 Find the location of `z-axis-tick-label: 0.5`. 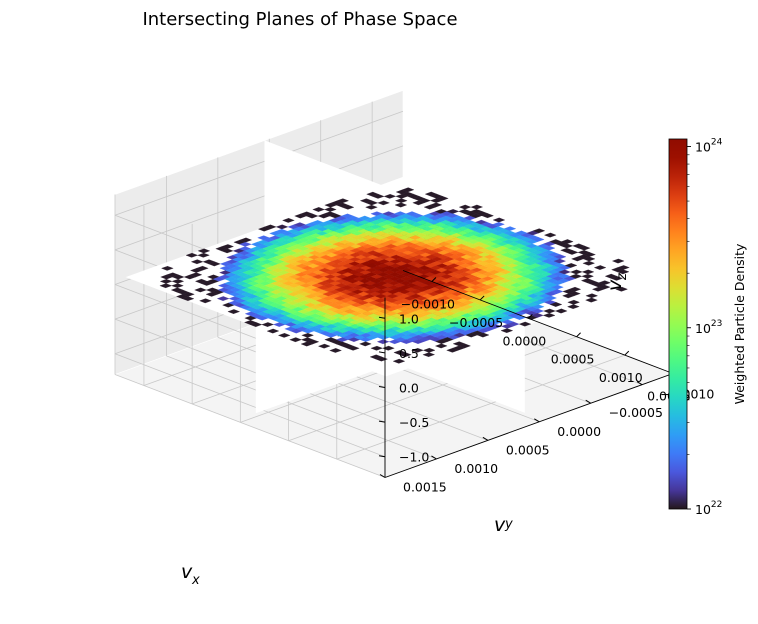

z-axis-tick-label: 0.5 is located at coordinates (409, 353).